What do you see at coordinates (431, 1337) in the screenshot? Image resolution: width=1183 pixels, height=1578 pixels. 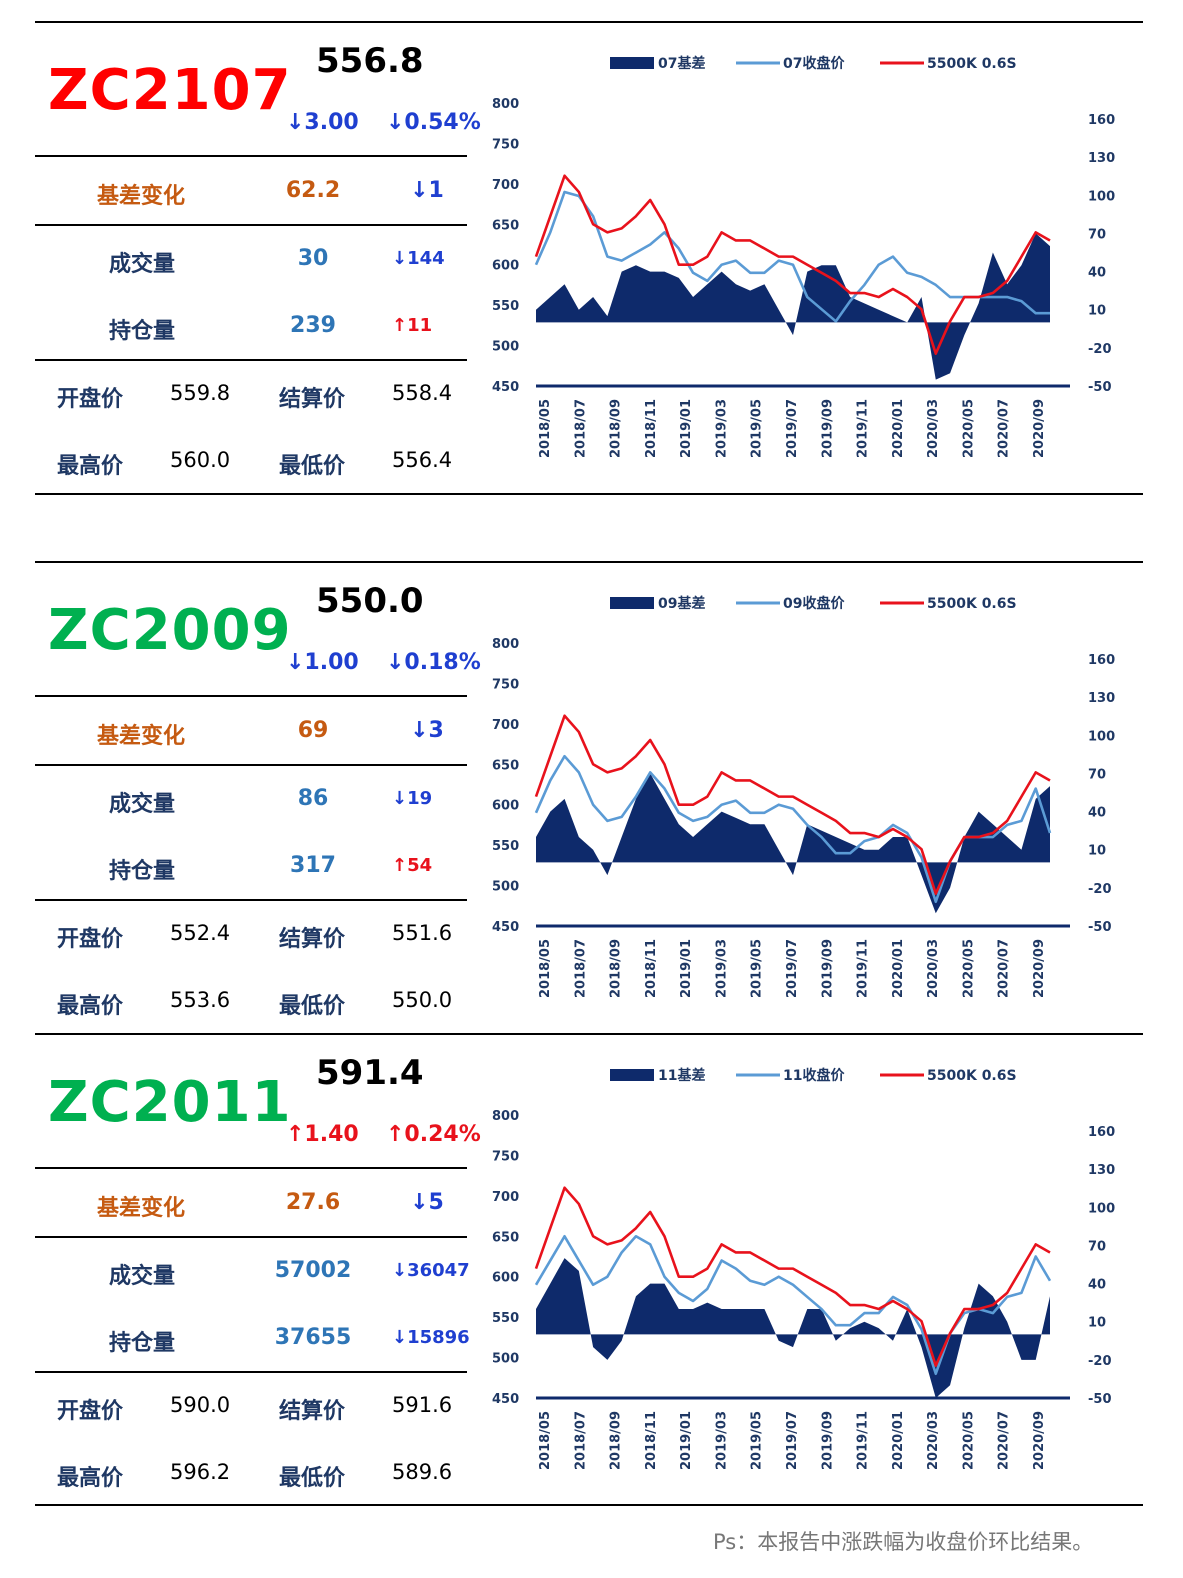 I see `open-interest-change: ↓15896` at bounding box center [431, 1337].